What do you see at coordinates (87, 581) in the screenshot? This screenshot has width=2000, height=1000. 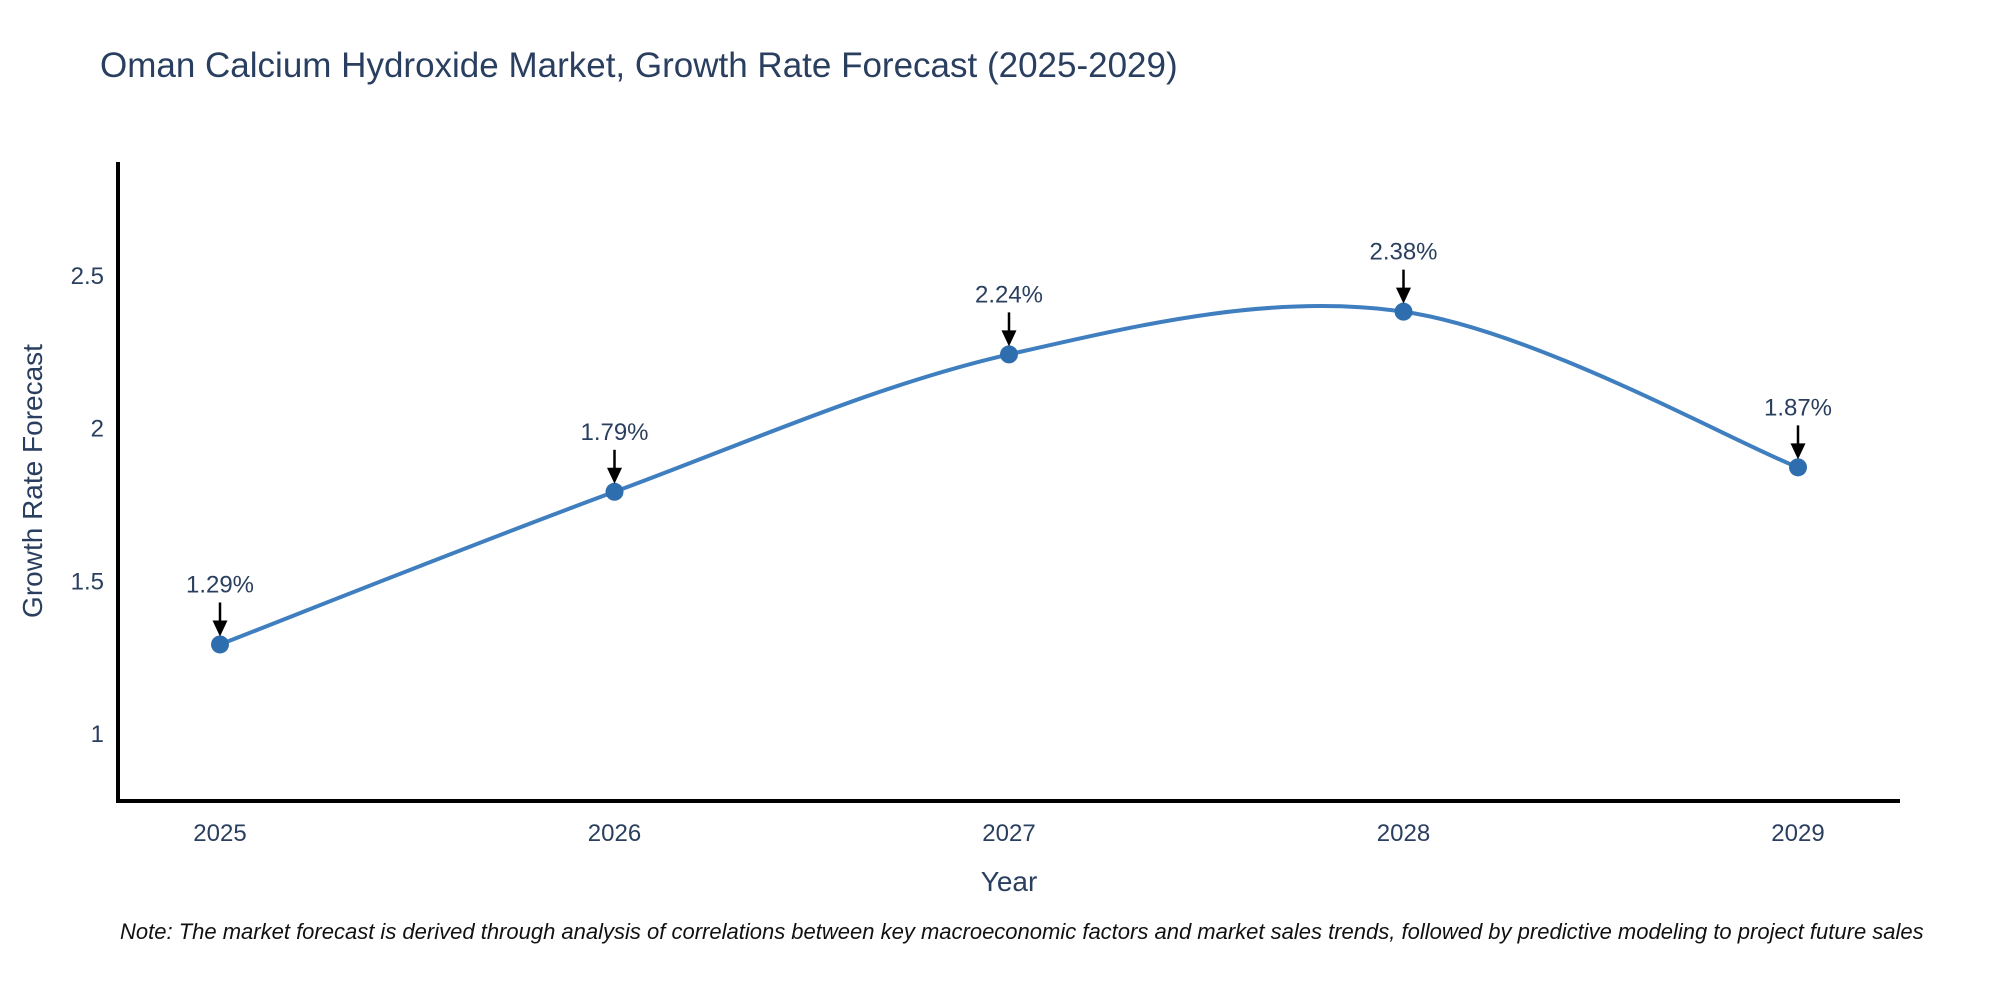 I see `y-tick-label: 1.5` at bounding box center [87, 581].